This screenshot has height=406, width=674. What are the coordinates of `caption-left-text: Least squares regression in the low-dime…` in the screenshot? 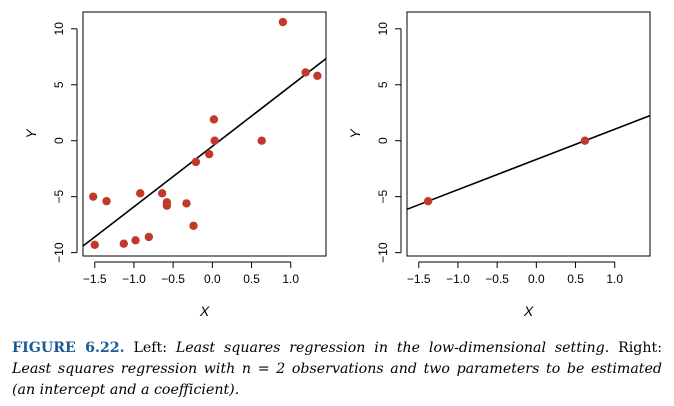 It's located at (392, 348).